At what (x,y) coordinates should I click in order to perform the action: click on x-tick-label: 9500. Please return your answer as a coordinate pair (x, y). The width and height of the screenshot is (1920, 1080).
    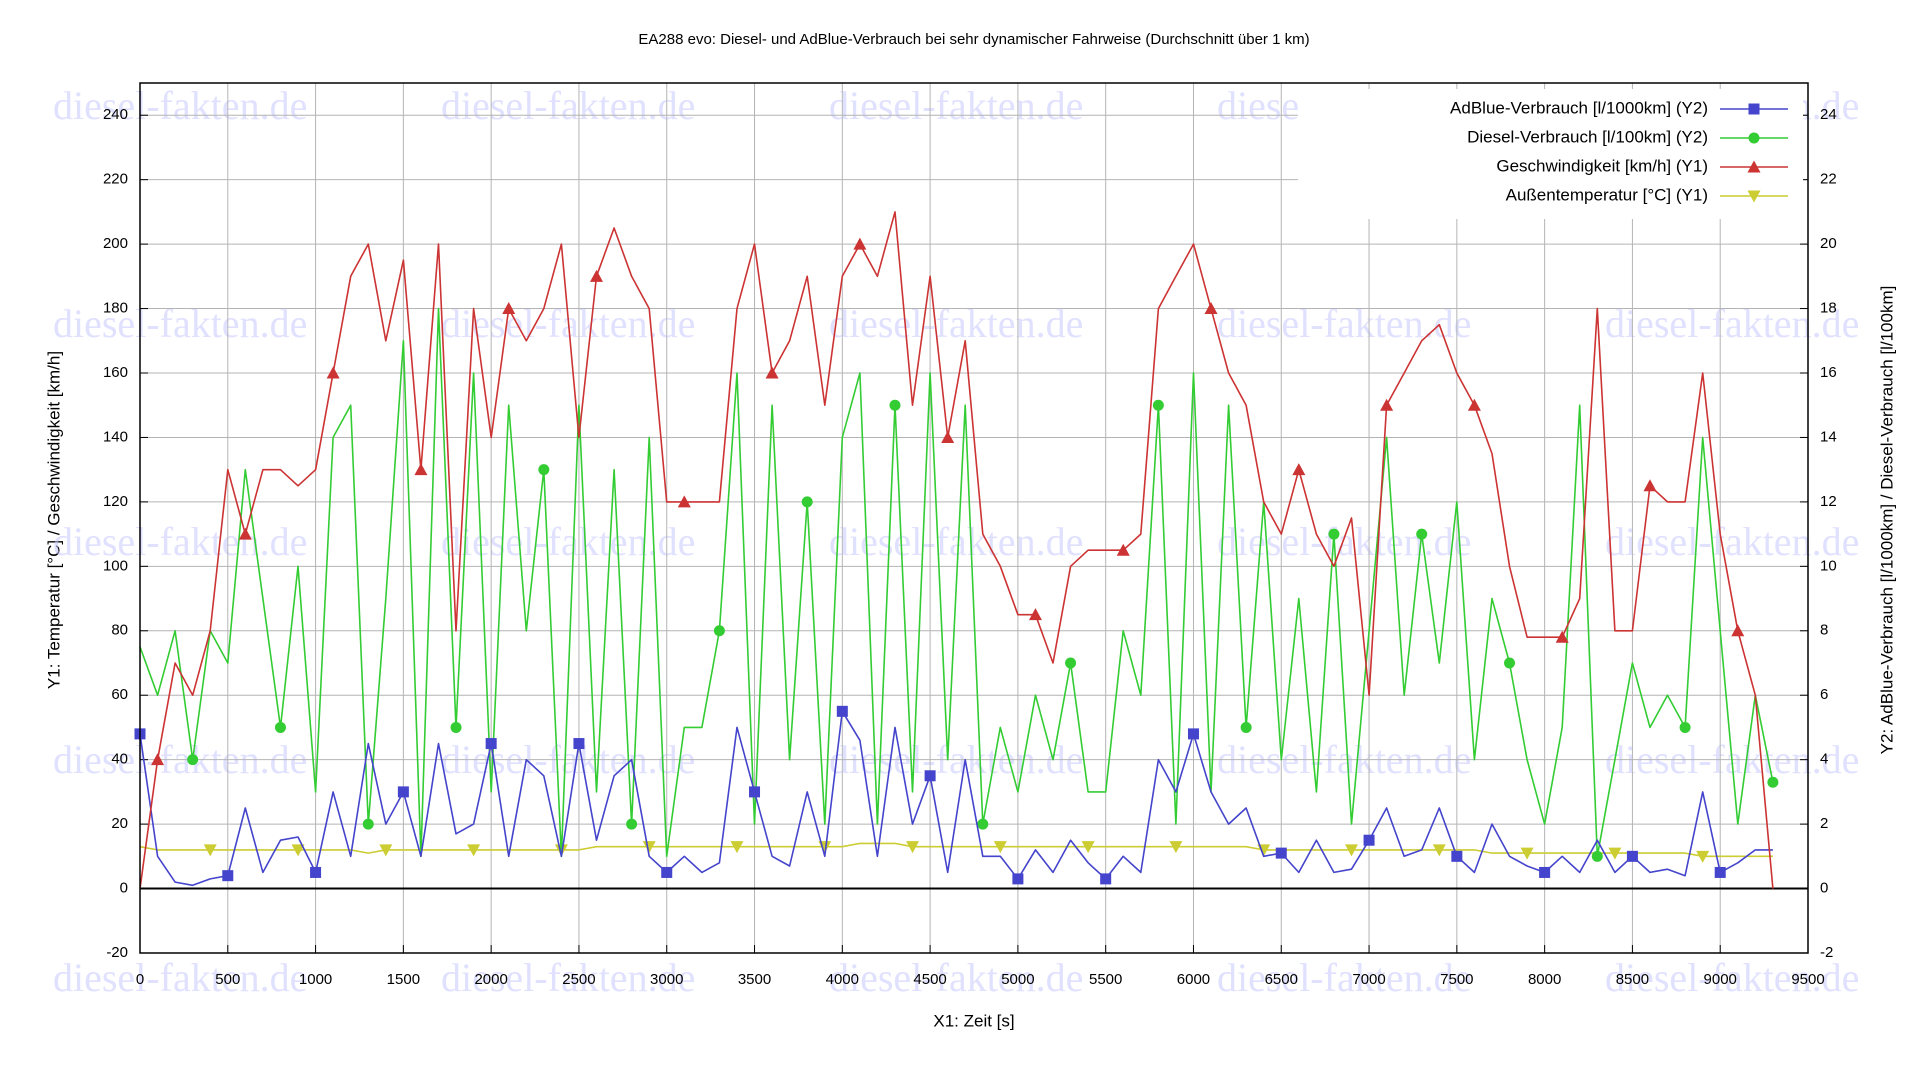
    Looking at the image, I should click on (1807, 979).